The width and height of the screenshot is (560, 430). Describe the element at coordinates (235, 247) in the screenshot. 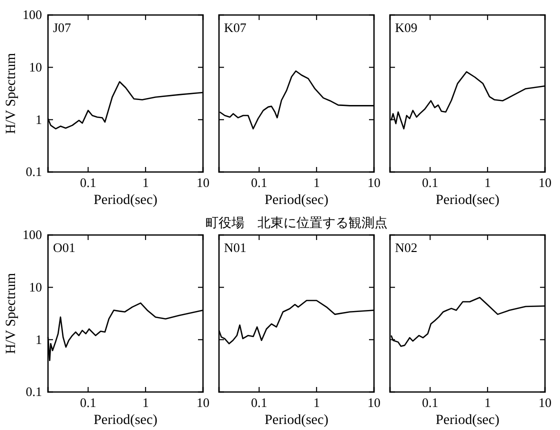

I see `annotation: N01` at that location.